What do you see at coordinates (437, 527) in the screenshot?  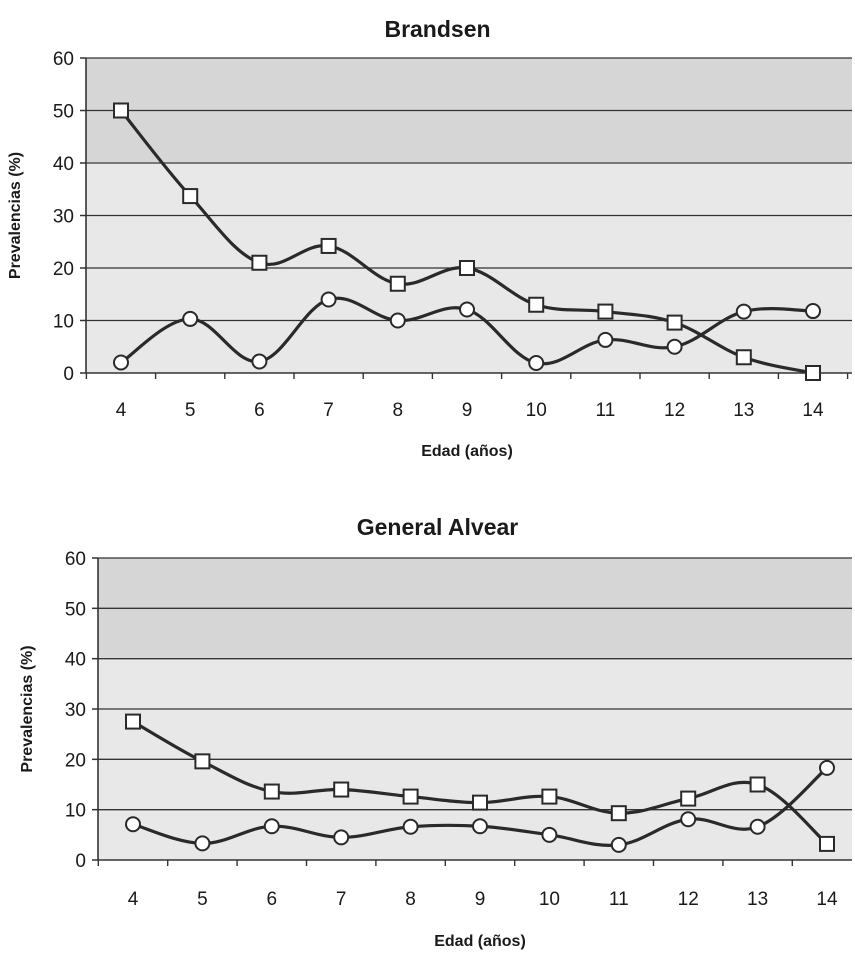 I see `chart-title: General Alvear` at bounding box center [437, 527].